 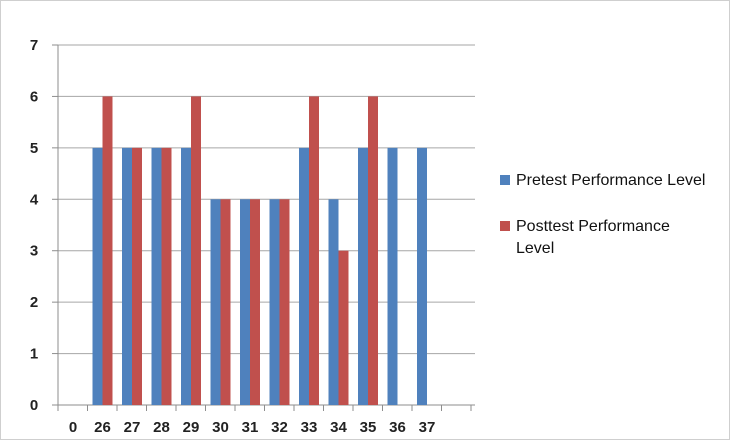 I want to click on y-tick-label-5: 5, so click(x=34, y=148).